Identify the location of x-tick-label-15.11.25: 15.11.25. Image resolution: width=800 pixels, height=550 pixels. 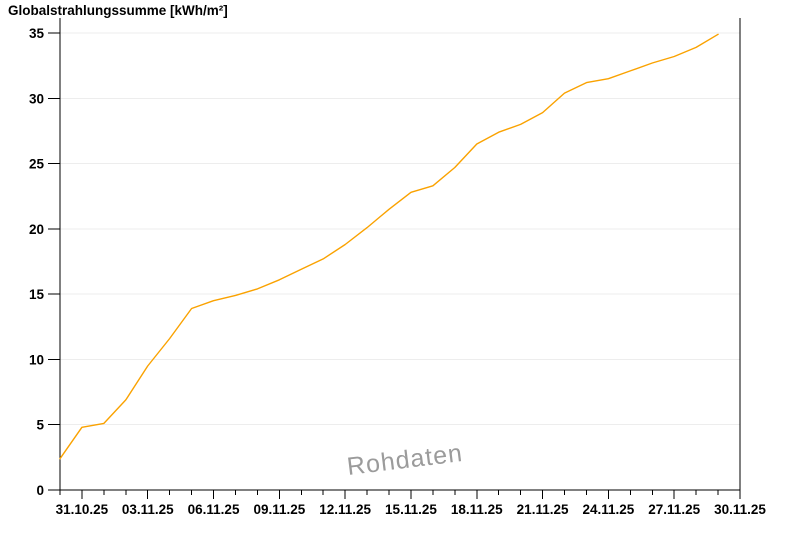
(411, 509).